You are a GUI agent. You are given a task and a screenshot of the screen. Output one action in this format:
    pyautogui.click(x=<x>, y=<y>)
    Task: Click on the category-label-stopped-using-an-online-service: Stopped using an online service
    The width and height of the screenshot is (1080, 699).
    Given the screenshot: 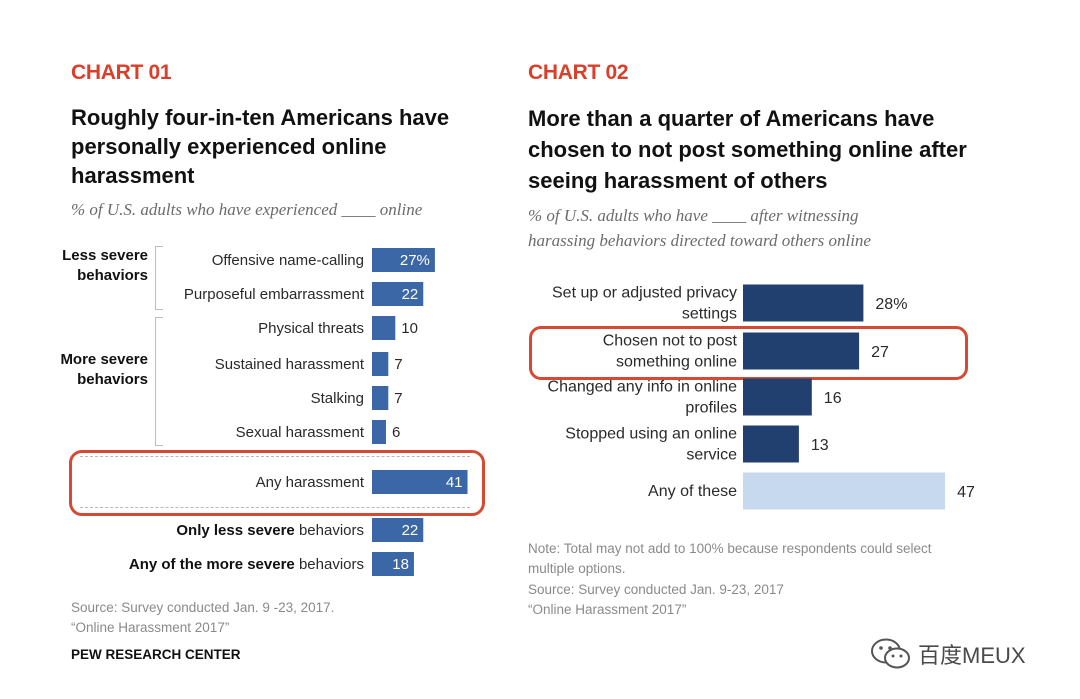 What is the action you would take?
    pyautogui.click(x=651, y=445)
    